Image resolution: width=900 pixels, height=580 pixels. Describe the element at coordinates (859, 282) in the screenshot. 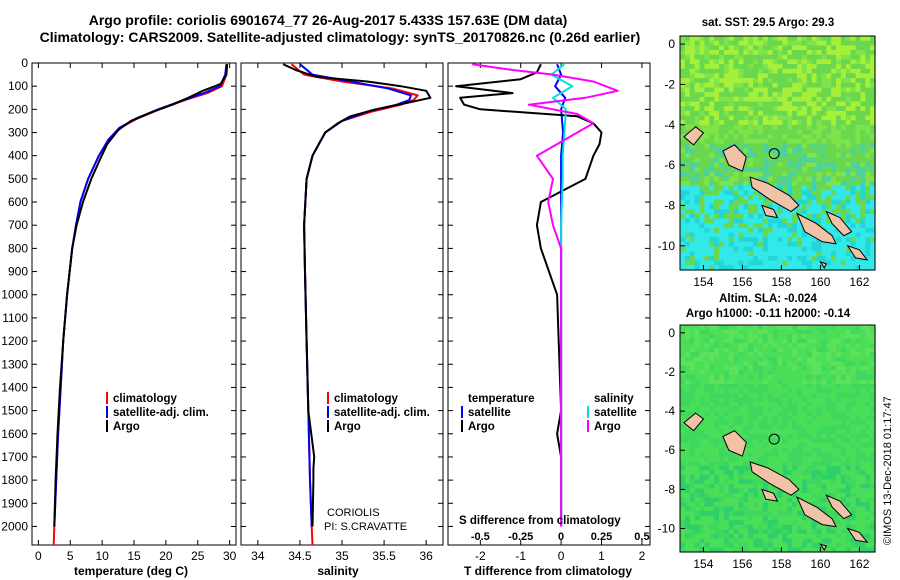

I see `lon-tick-label: 162` at that location.